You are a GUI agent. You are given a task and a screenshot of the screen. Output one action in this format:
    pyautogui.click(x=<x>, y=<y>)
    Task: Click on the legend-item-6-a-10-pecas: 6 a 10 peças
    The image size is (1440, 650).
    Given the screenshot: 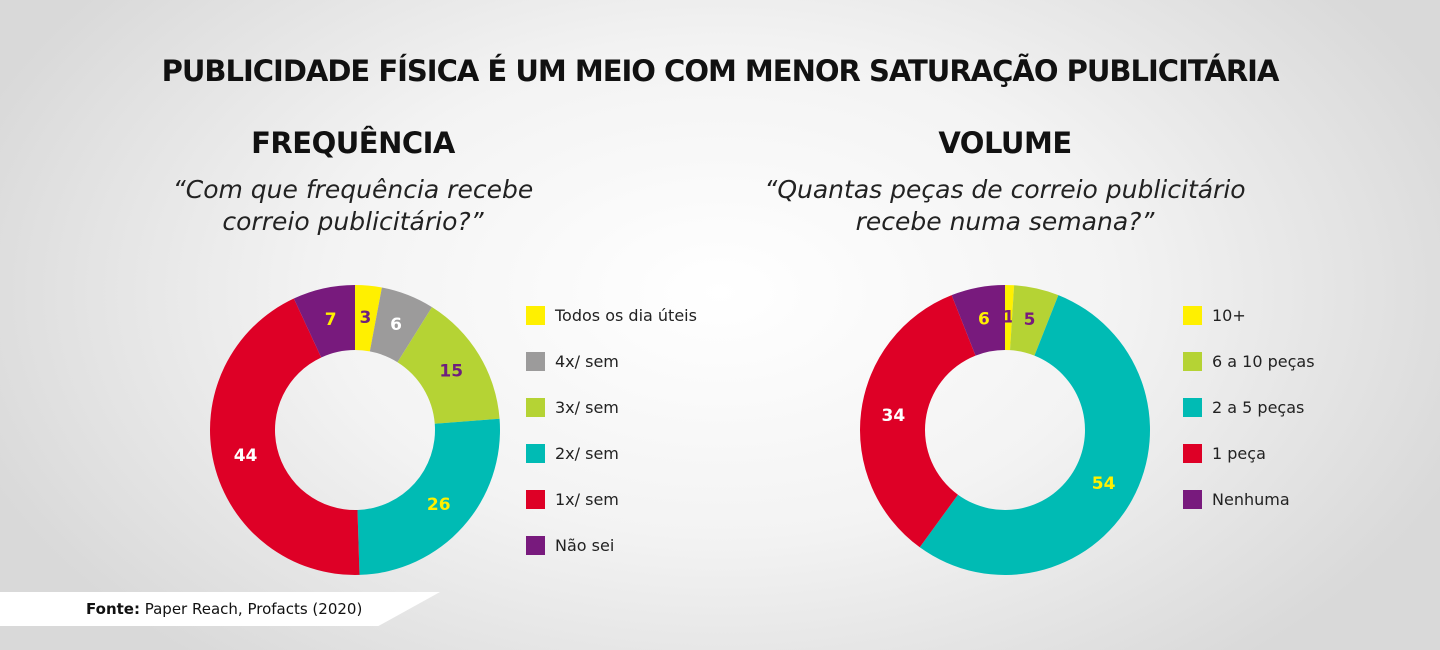 What is the action you would take?
    pyautogui.click(x=1249, y=361)
    